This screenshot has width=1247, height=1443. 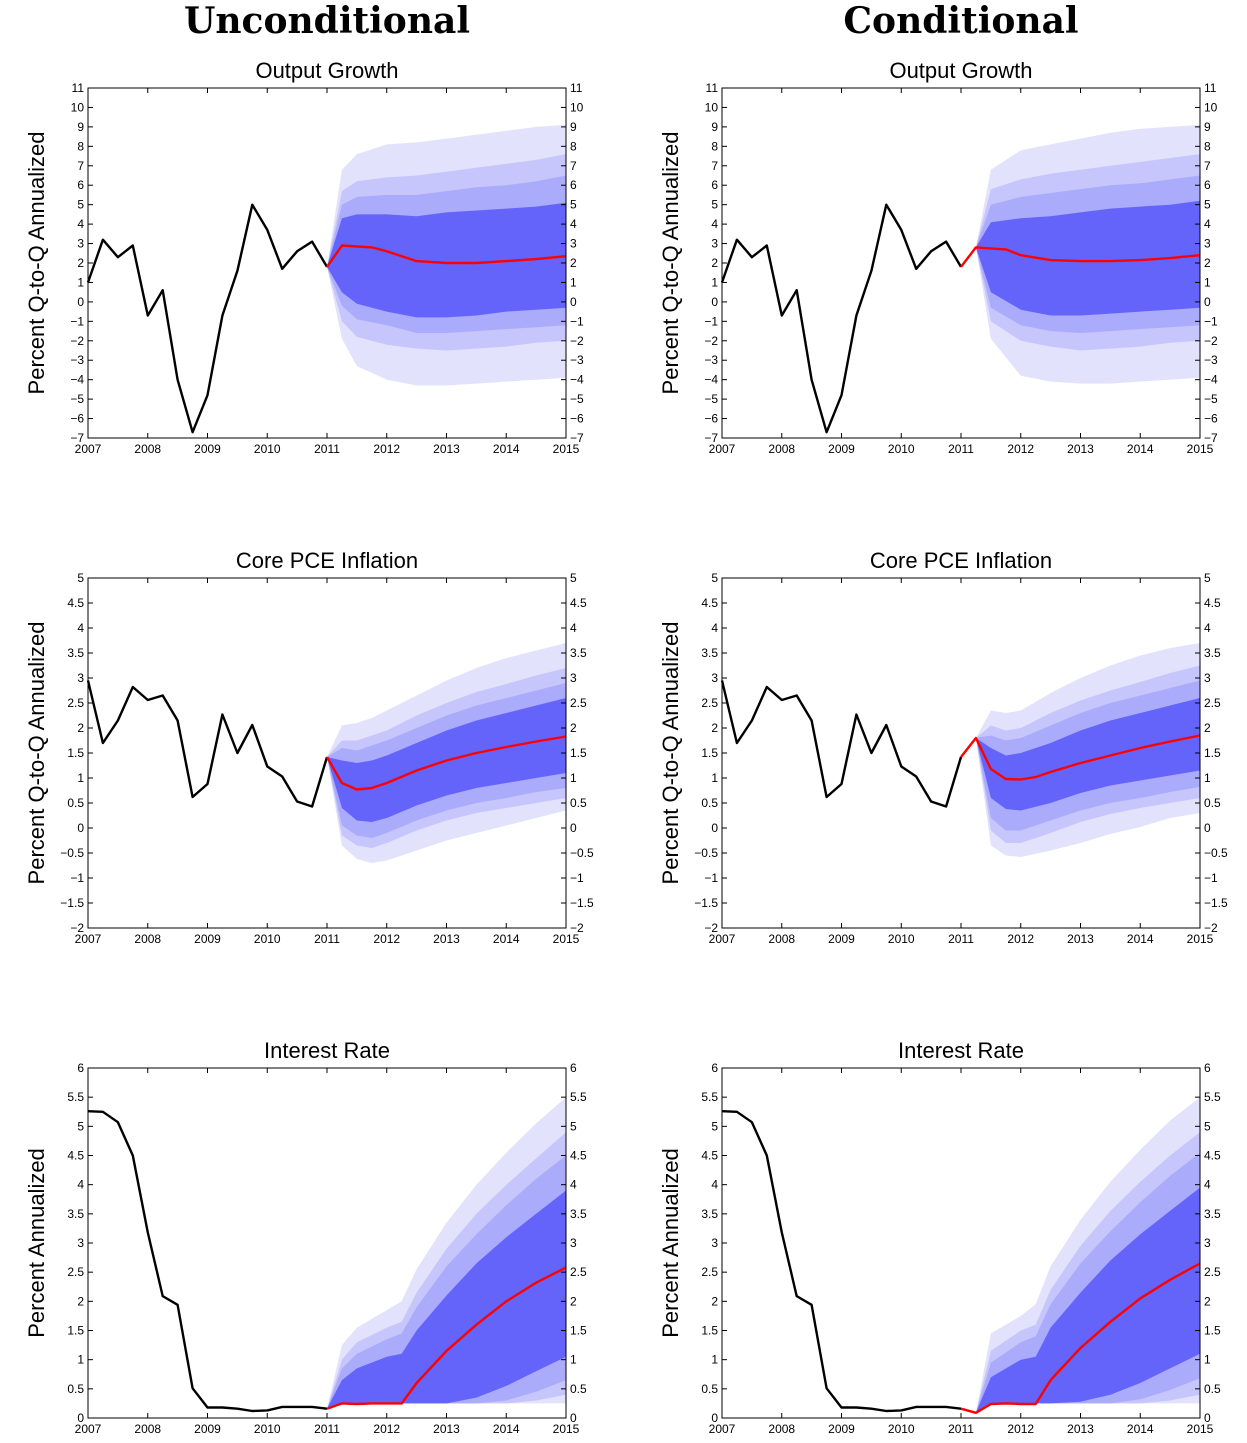 I want to click on y-tick-label-left: 8, so click(x=714, y=146).